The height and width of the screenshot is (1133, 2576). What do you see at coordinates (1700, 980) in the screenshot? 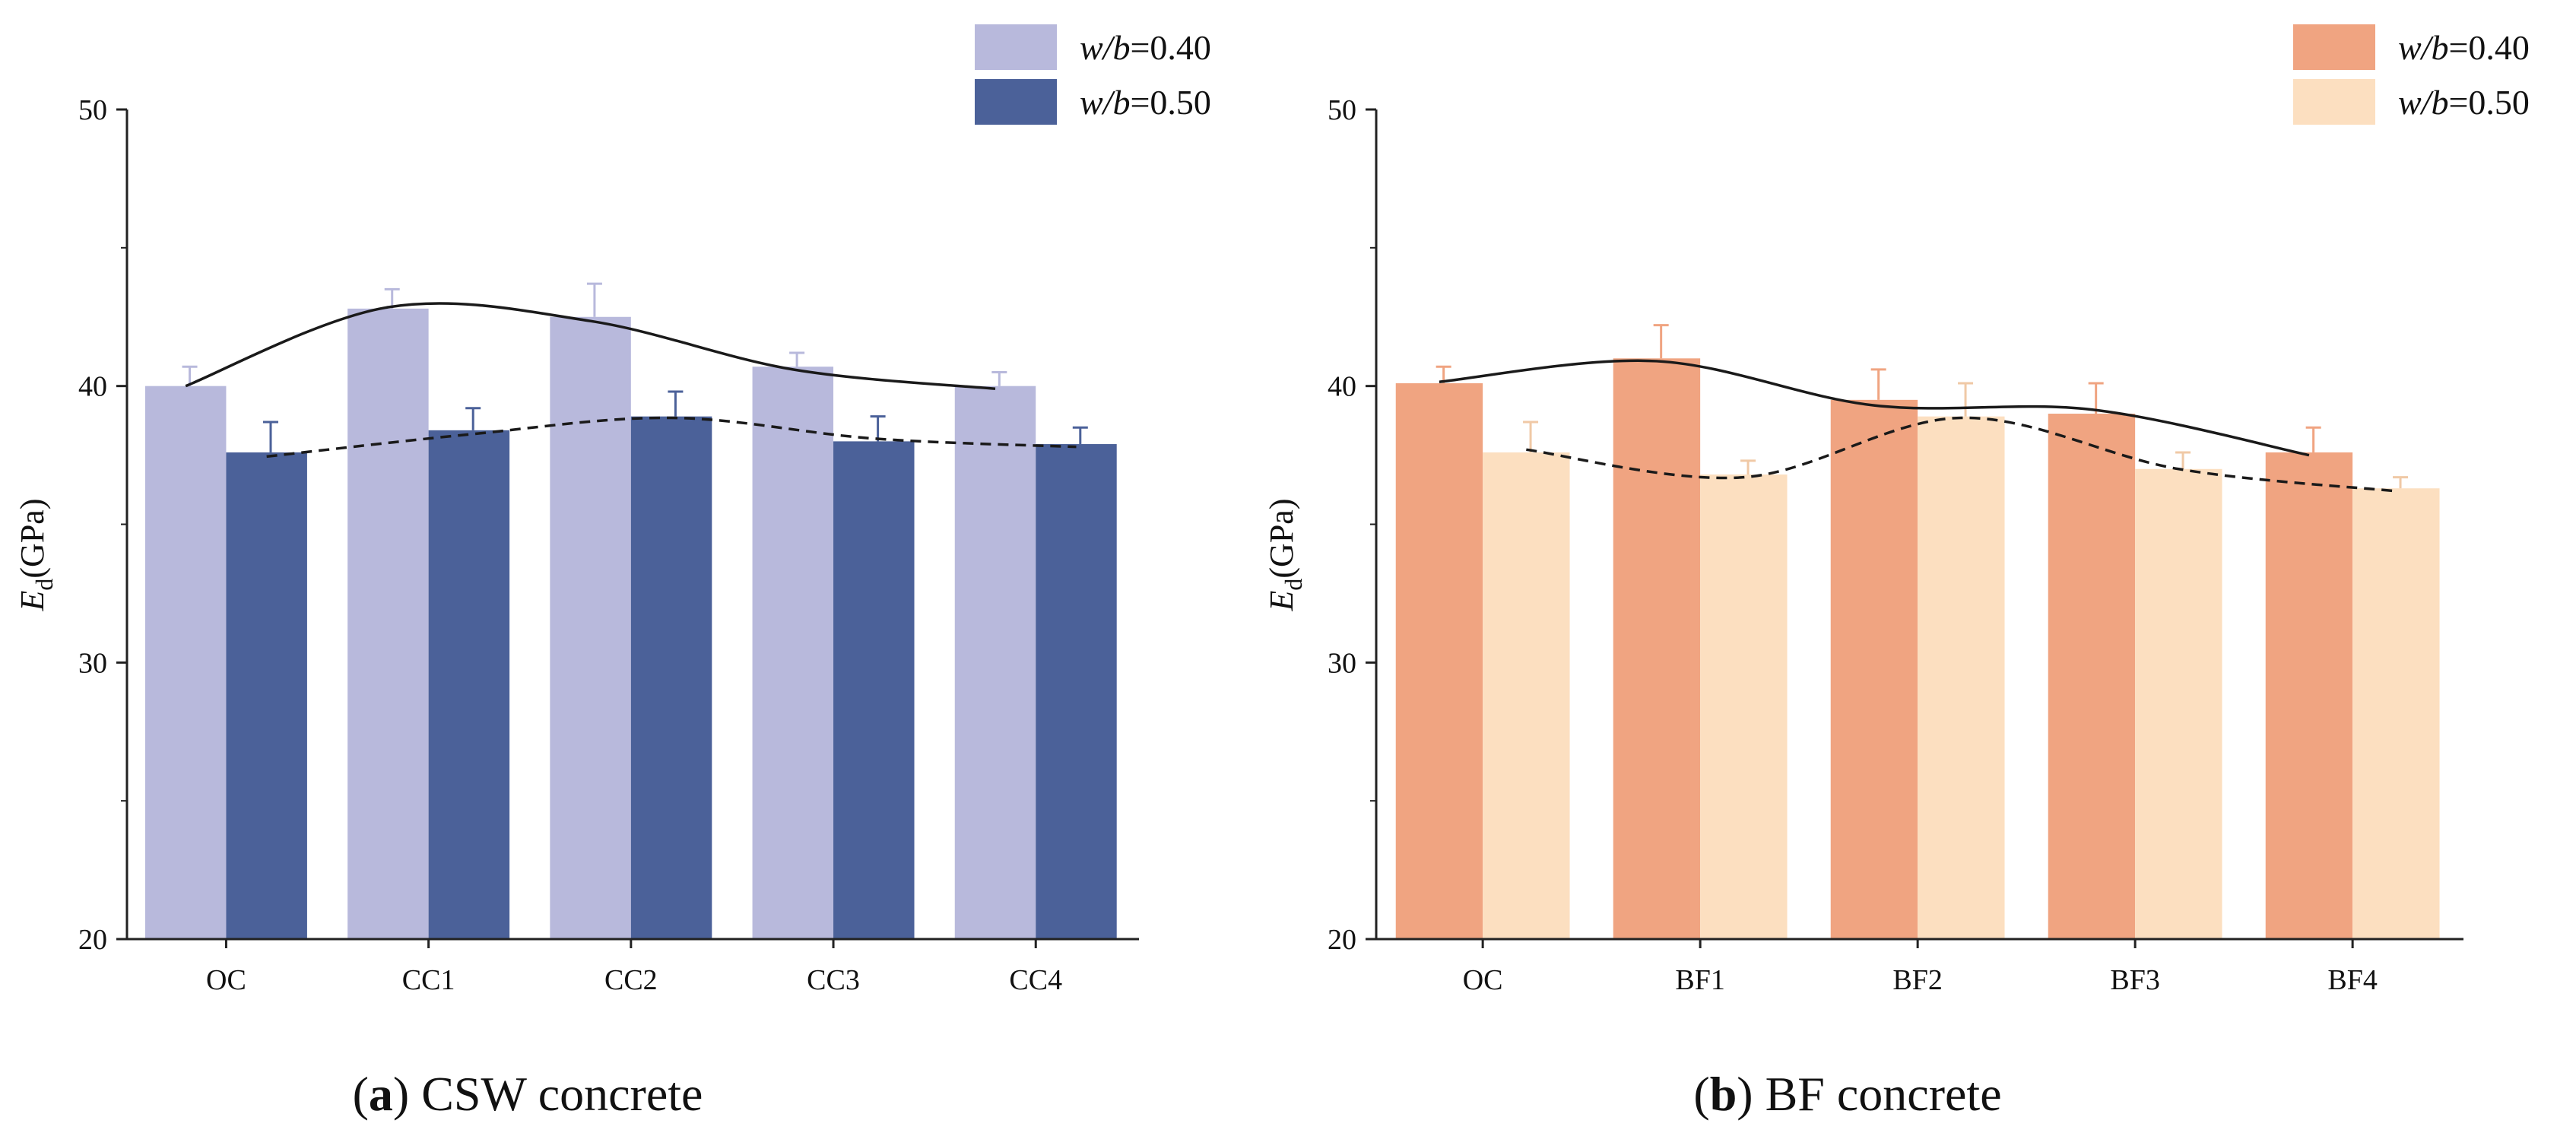
I see `x-tick-label-bf1: BF1` at bounding box center [1700, 980].